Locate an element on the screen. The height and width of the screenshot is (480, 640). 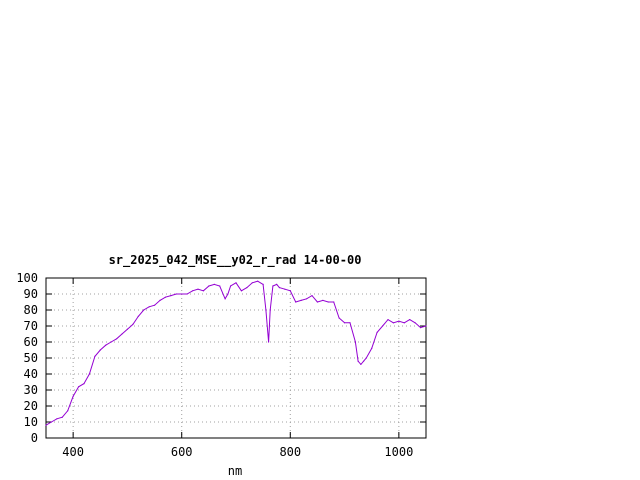
x-tick-label: 800 is located at coordinates (290, 452).